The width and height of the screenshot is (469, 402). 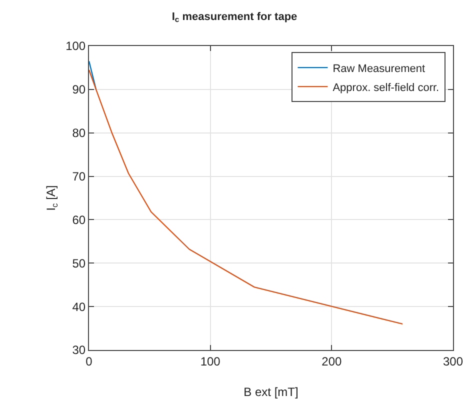 I want to click on x-tick-label: 0, so click(x=89, y=361).